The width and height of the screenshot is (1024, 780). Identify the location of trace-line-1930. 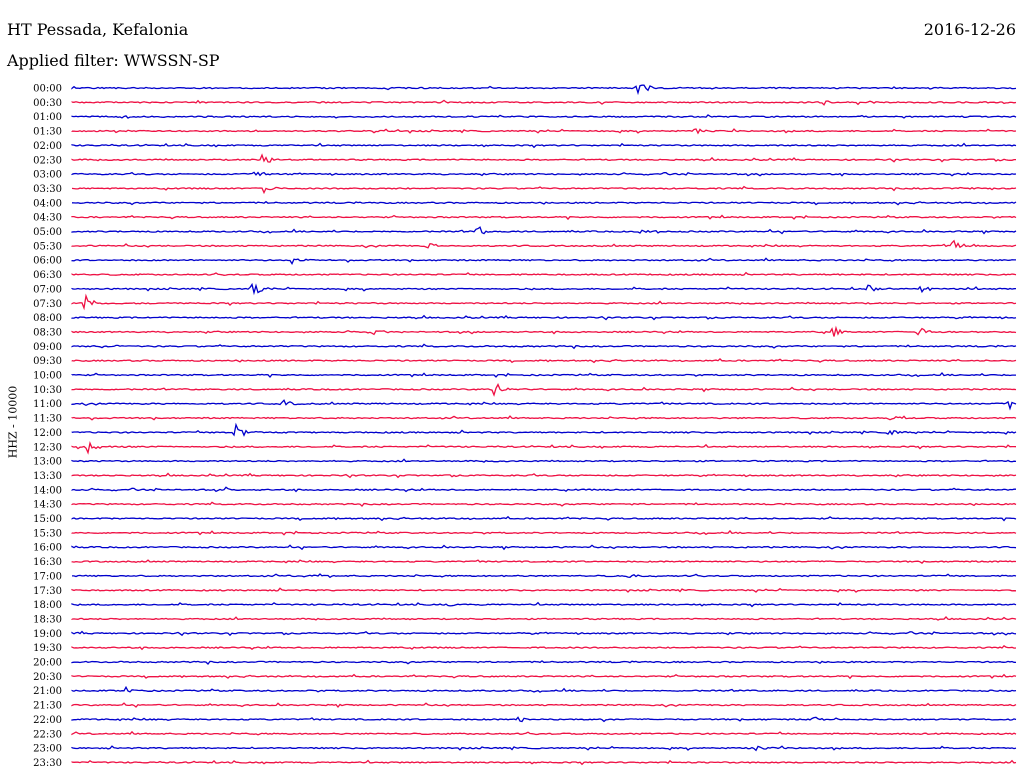
(544, 647).